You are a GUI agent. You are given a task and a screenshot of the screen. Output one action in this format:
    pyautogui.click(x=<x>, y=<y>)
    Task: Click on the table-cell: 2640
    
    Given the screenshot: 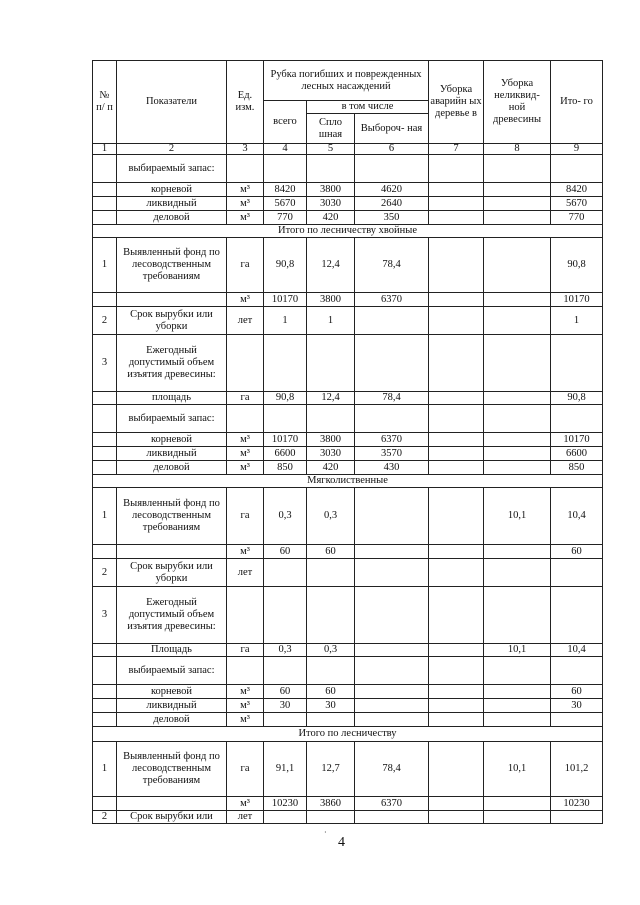 What is the action you would take?
    pyautogui.click(x=391, y=203)
    